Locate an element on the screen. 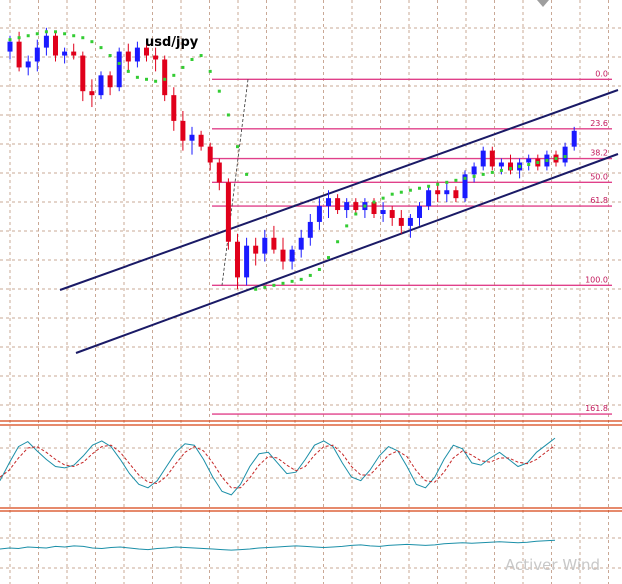 The height and width of the screenshot is (584, 622). fib-level-label: 38.2 is located at coordinates (599, 153).